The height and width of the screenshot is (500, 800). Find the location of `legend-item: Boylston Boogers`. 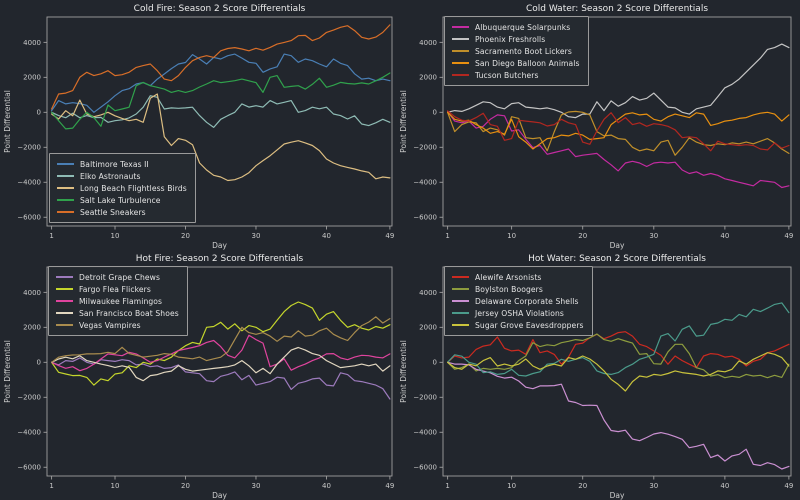

legend-item: Boylston Boogers is located at coordinates (518, 289).